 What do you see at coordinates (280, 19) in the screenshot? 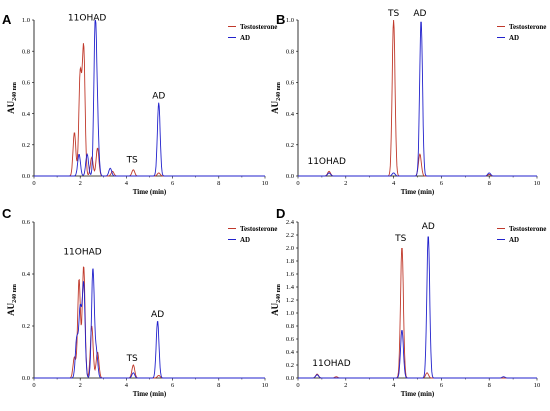
I see `panel-letter: B` at bounding box center [280, 19].